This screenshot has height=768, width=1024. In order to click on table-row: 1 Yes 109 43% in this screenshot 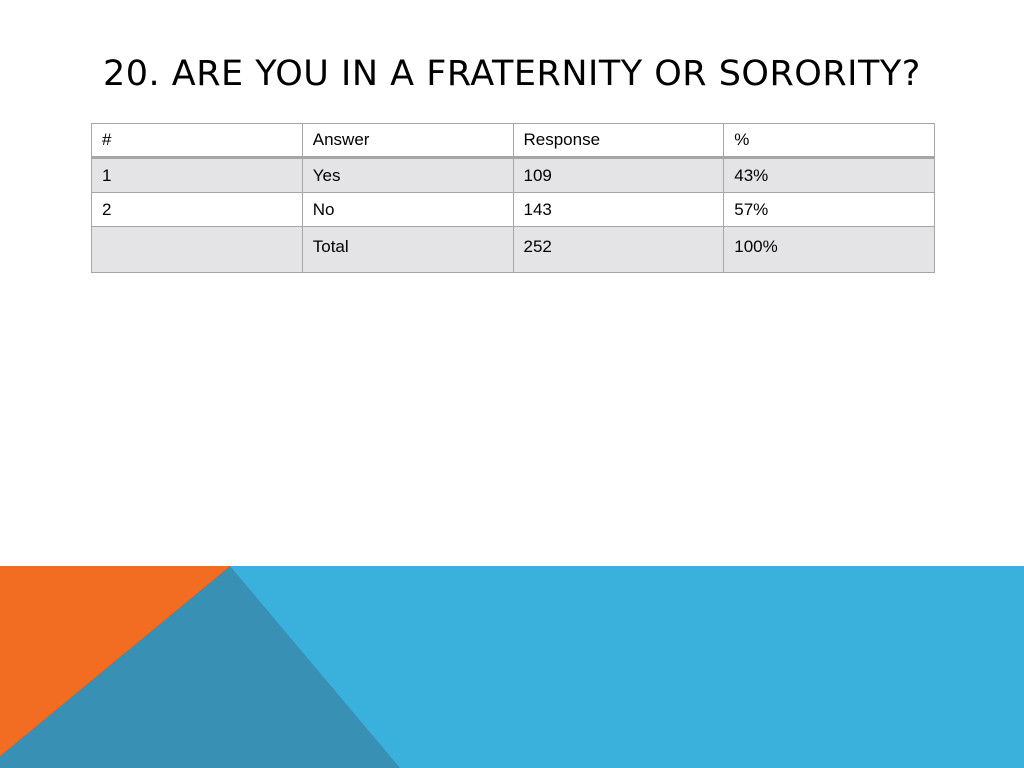, I will do `click(513, 175)`.